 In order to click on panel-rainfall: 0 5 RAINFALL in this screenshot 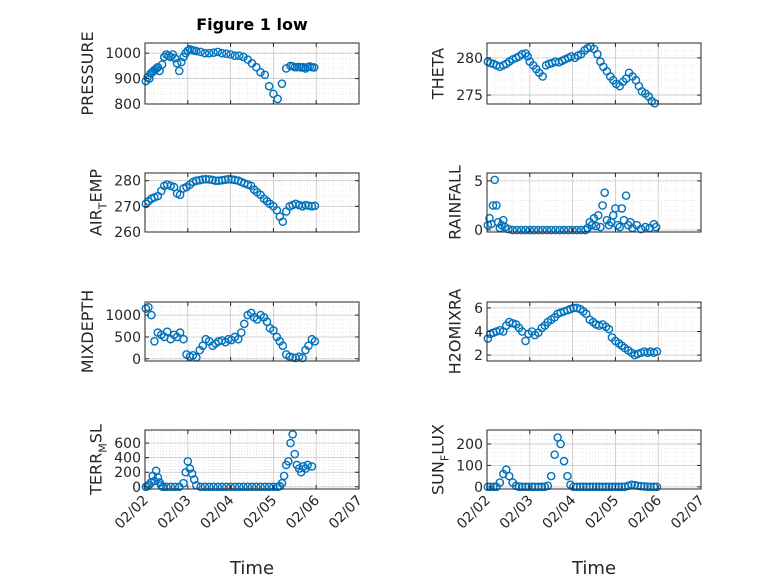, I will do `click(574, 202)`.